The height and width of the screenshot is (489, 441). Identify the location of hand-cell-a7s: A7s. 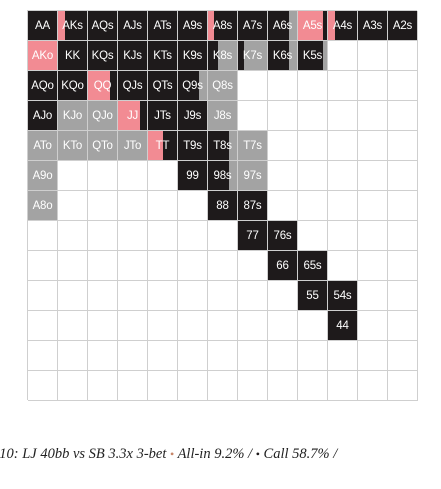
(253, 26).